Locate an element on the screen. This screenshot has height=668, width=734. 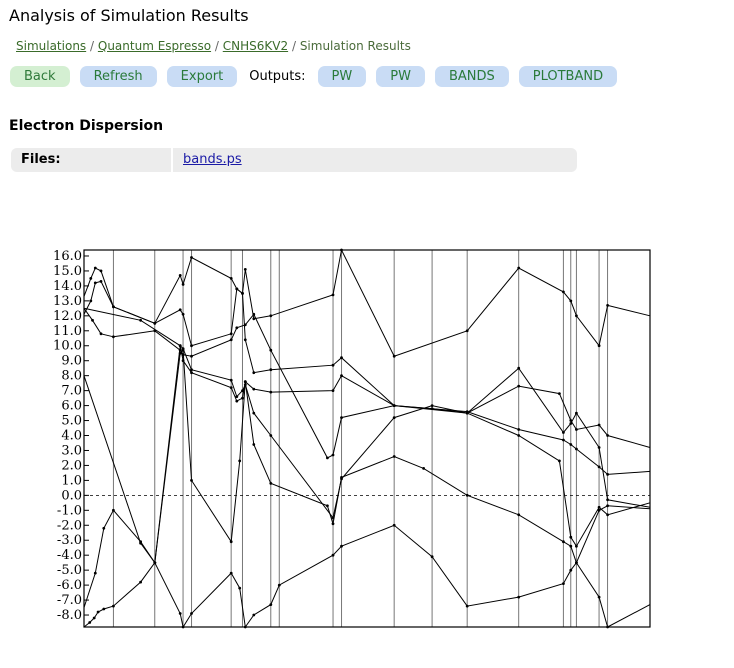
outputs-label: Outputs: is located at coordinates (277, 76).